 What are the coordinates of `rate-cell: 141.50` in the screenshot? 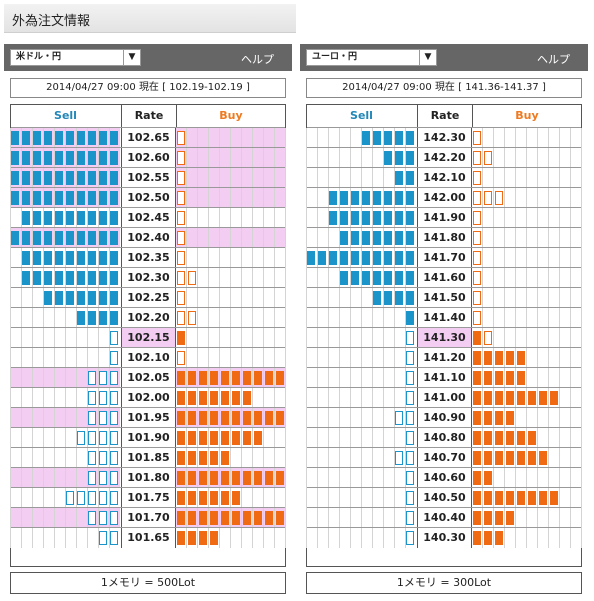 It's located at (444, 298).